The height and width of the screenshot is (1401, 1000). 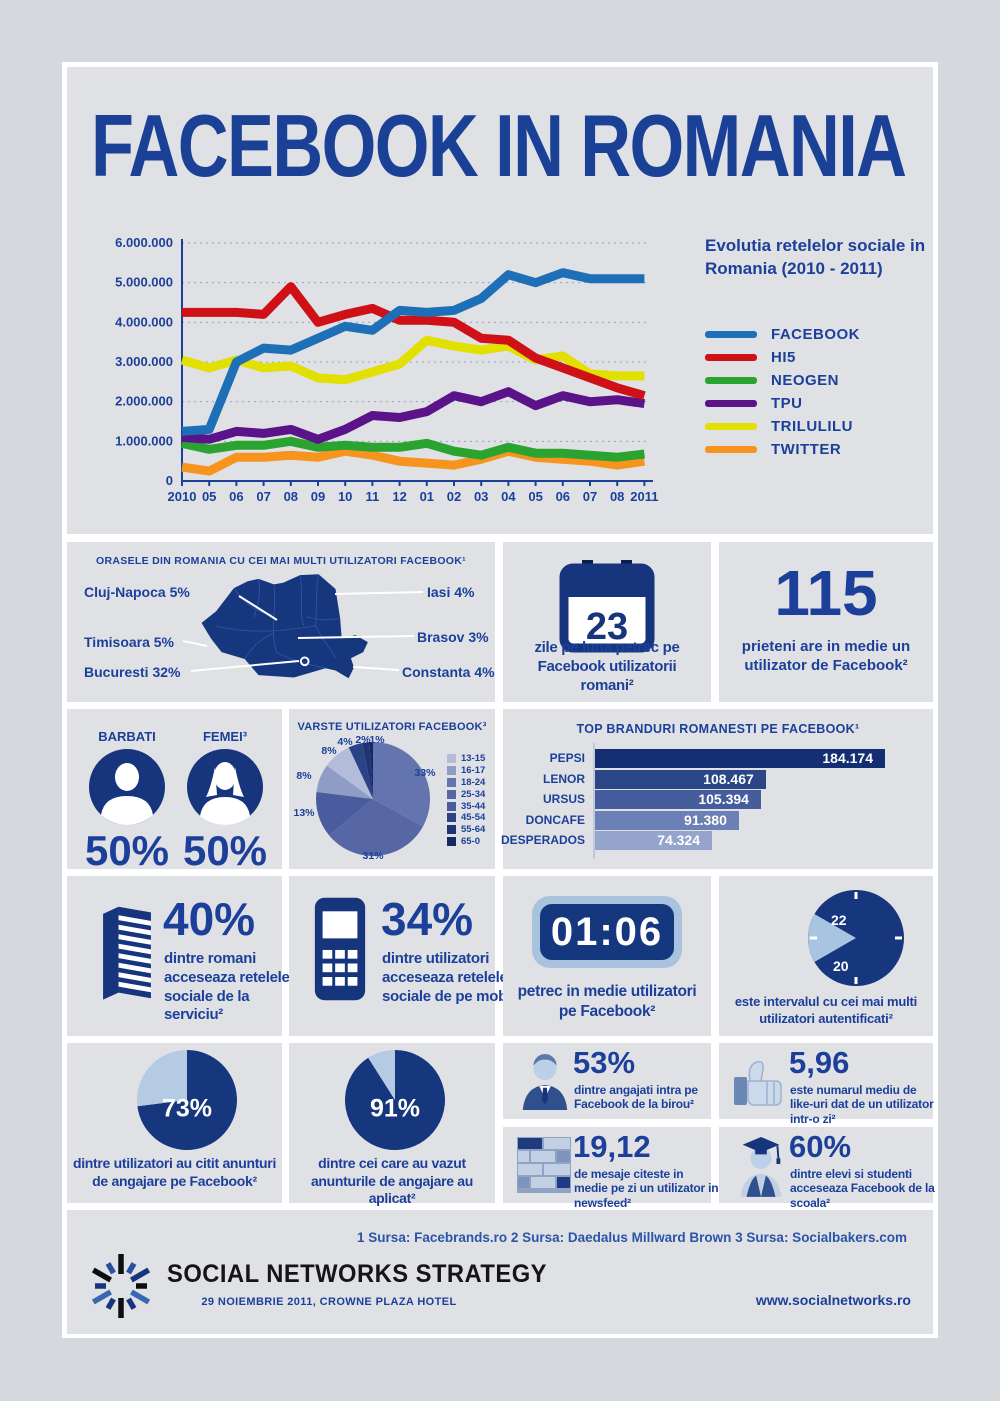 What do you see at coordinates (542, 840) in the screenshot?
I see `brand-name-label: DESPERADOS` at bounding box center [542, 840].